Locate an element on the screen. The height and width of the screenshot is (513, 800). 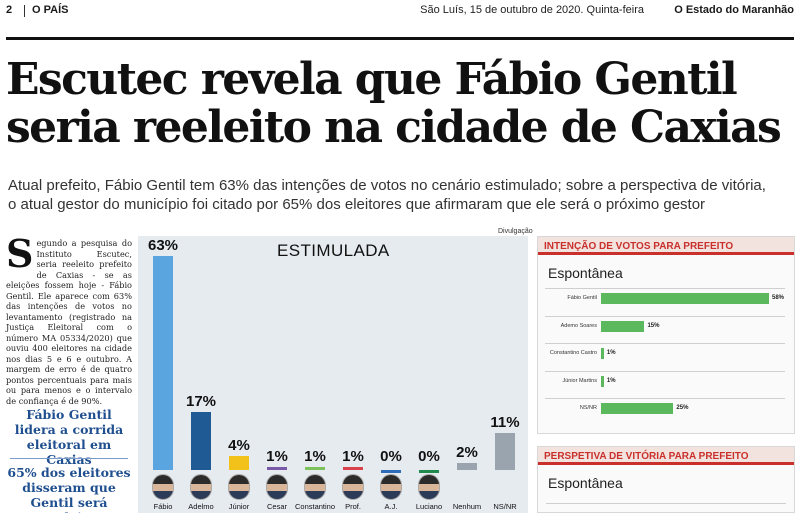
hbar-category-label: Júnior Martins is located at coordinates (579, 380).